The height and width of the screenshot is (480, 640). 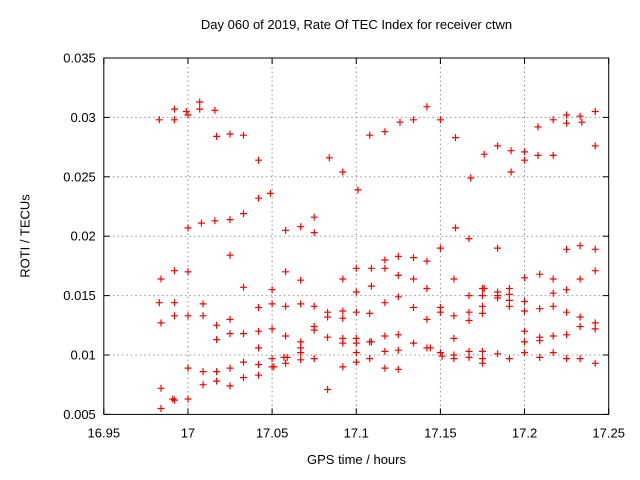 I want to click on y-tick-label: 0.02, so click(x=82, y=236).